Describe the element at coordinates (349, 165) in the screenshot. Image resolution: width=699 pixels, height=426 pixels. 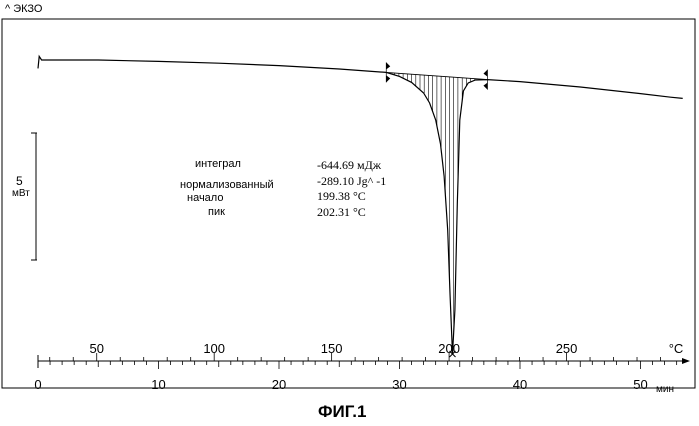
I see `annotation-integral-value: -644.69 мДж` at that location.